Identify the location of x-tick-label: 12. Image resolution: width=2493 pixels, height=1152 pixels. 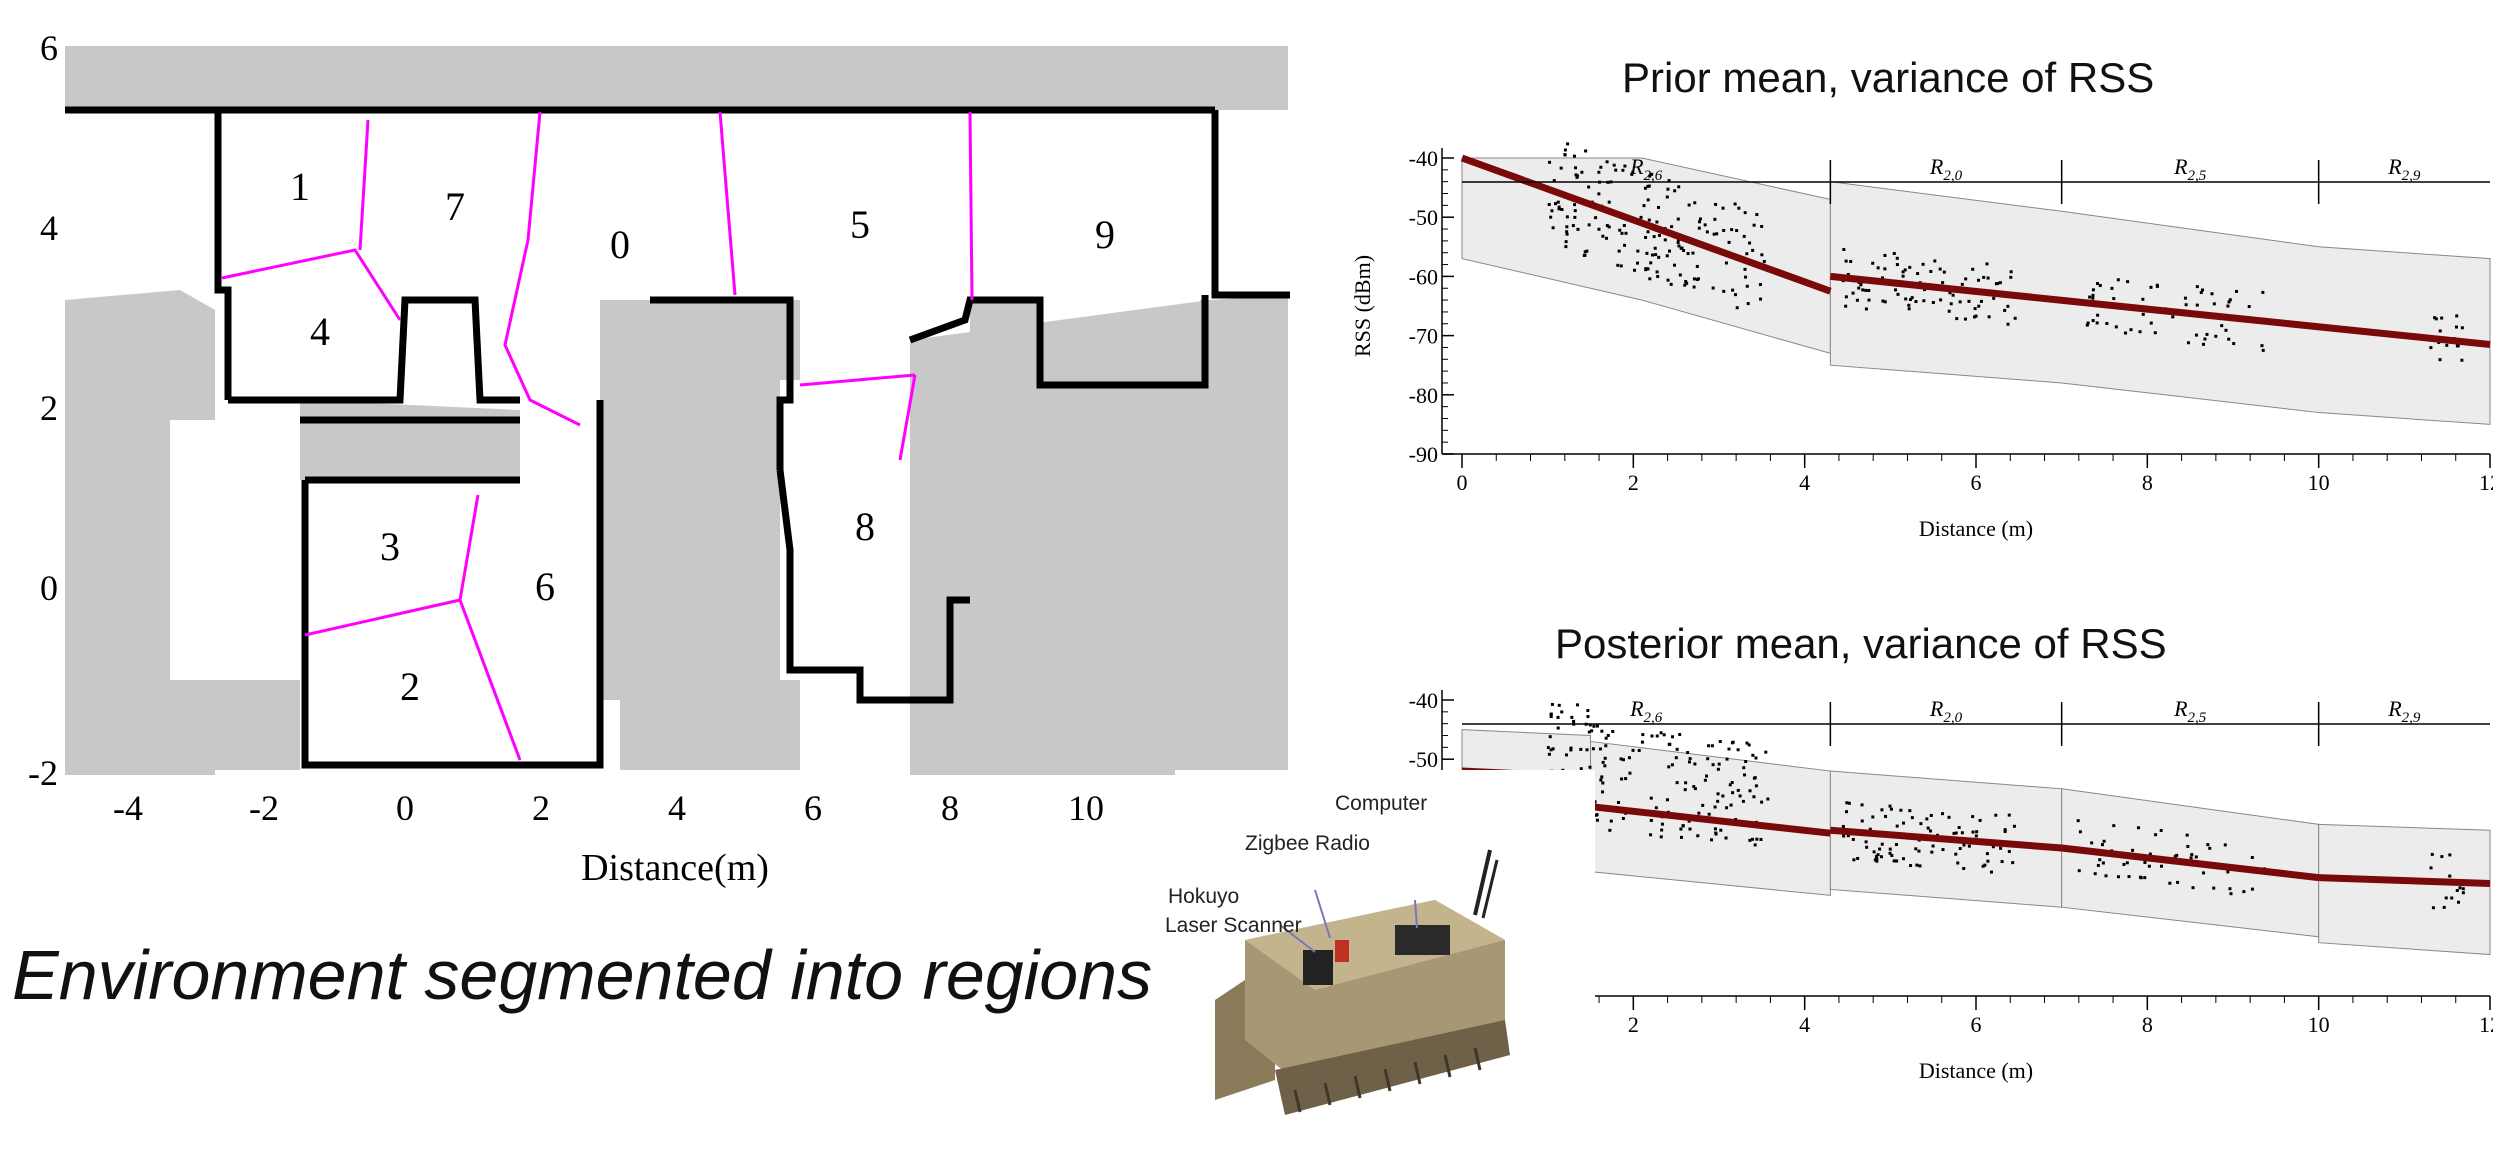
(2486, 1024).